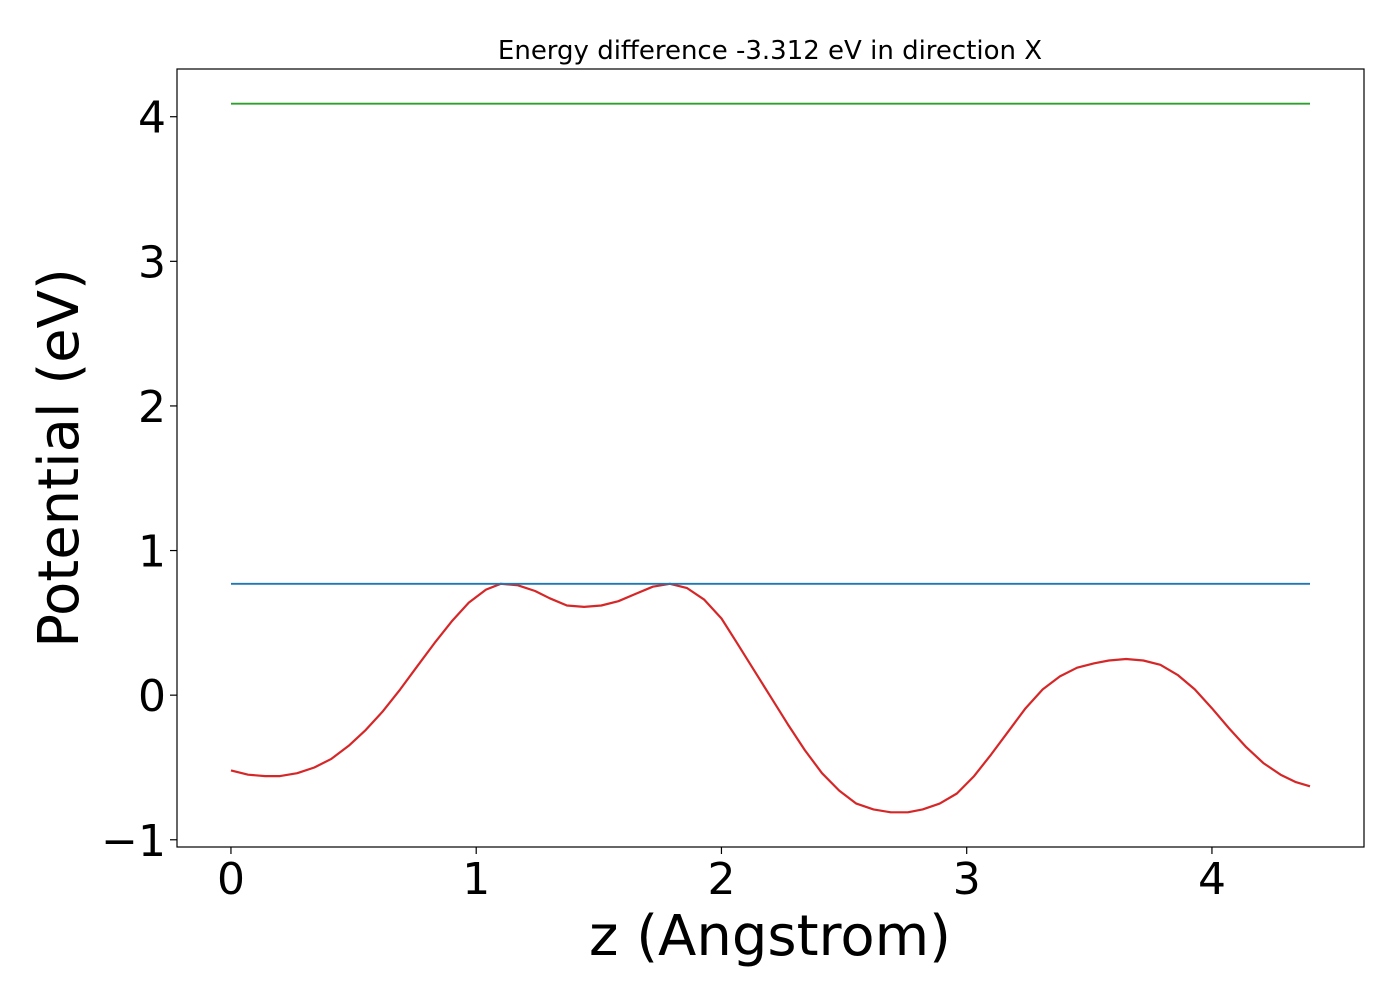  Describe the element at coordinates (152, 262) in the screenshot. I see `y-tick-label: 3` at that location.